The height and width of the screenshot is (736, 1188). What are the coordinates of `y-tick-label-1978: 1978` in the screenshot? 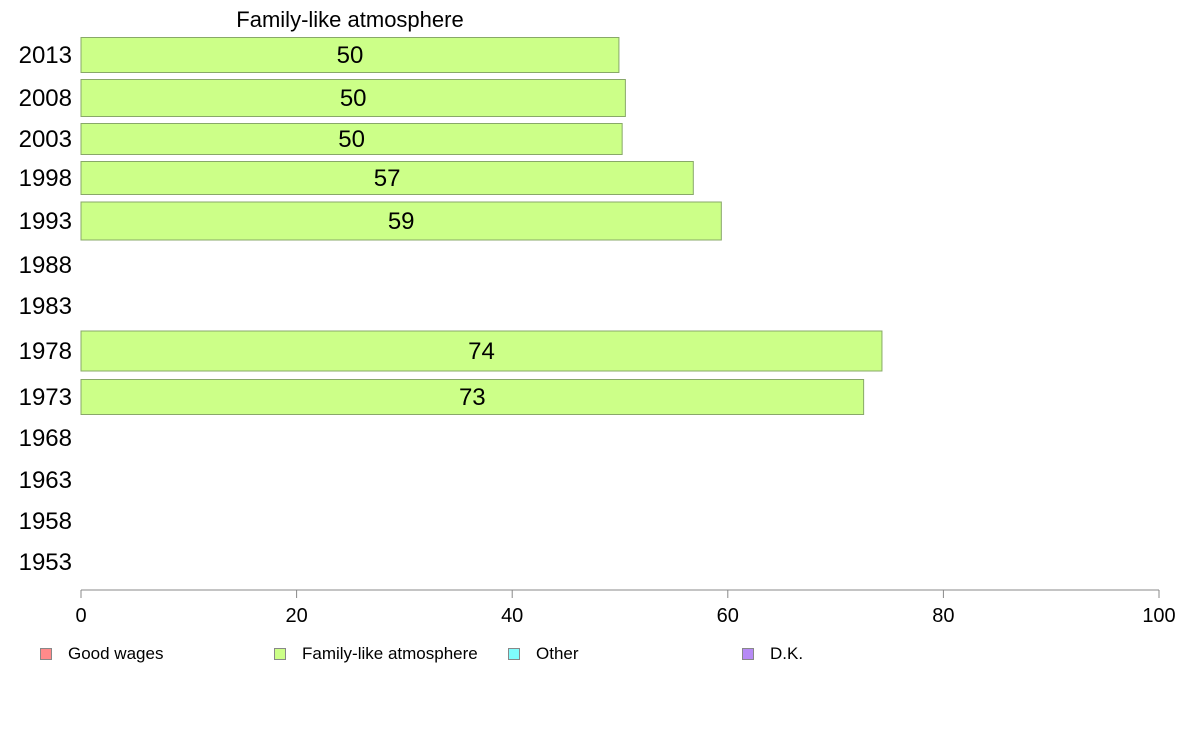 It's located at (45, 351).